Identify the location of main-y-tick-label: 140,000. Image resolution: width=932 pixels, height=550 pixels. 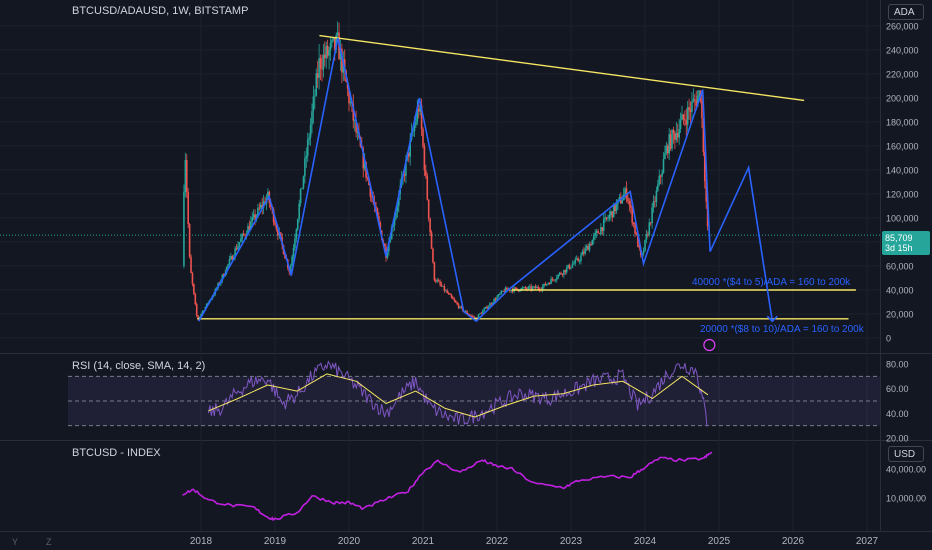
(902, 171).